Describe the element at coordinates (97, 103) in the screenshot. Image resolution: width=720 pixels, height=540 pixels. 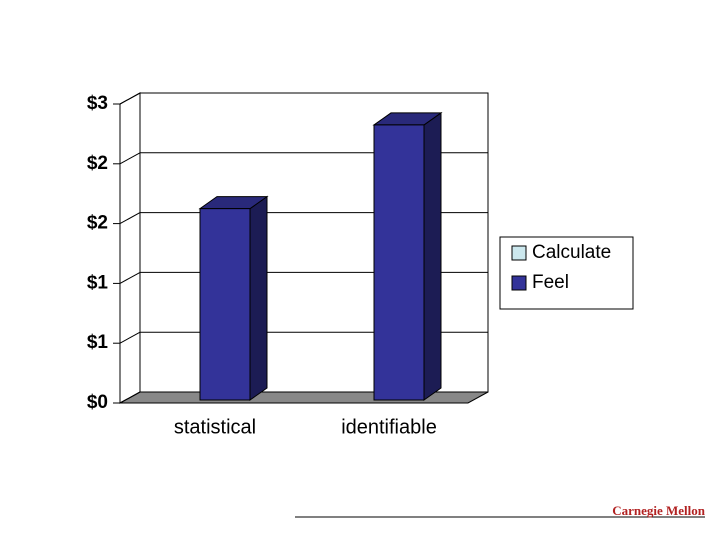
I see `y-tick-label: $3` at that location.